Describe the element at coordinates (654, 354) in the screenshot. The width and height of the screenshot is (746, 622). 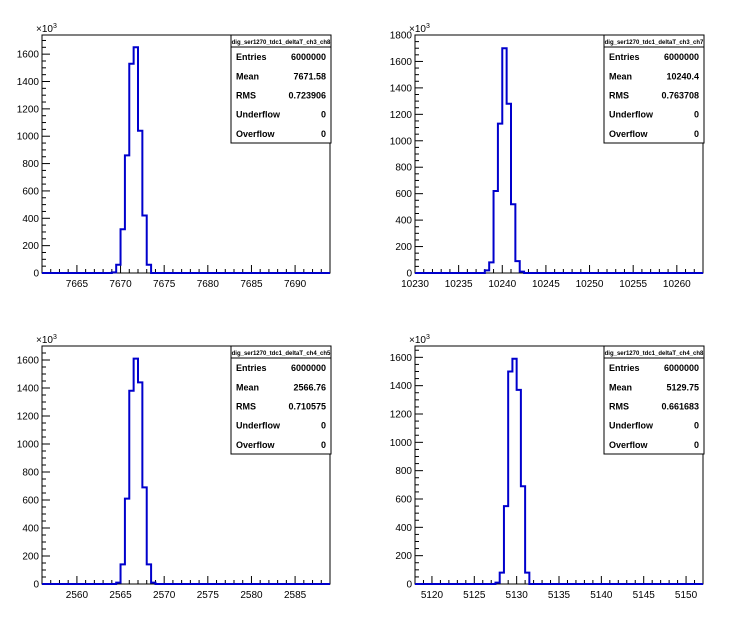
I see `stats-title: dig_ser1270_tdc1_deltaT_ch4_ch8` at that location.